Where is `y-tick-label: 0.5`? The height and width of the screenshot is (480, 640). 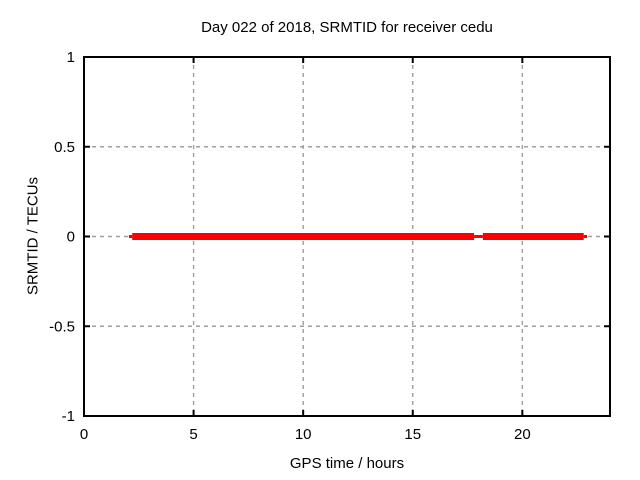 y-tick-label: 0.5 is located at coordinates (64, 147).